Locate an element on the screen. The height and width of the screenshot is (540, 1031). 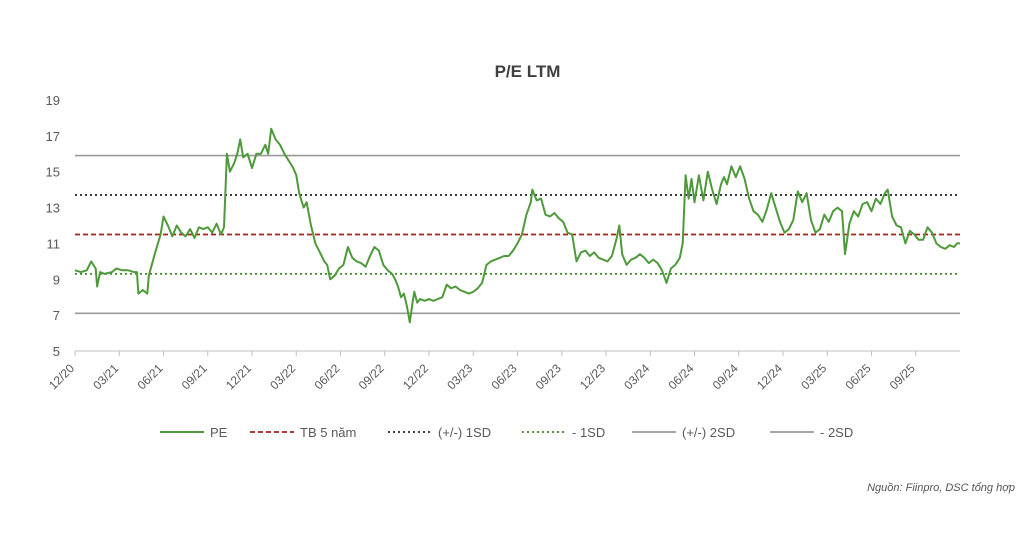
x-tick-label: 06/25 is located at coordinates (857, 376).